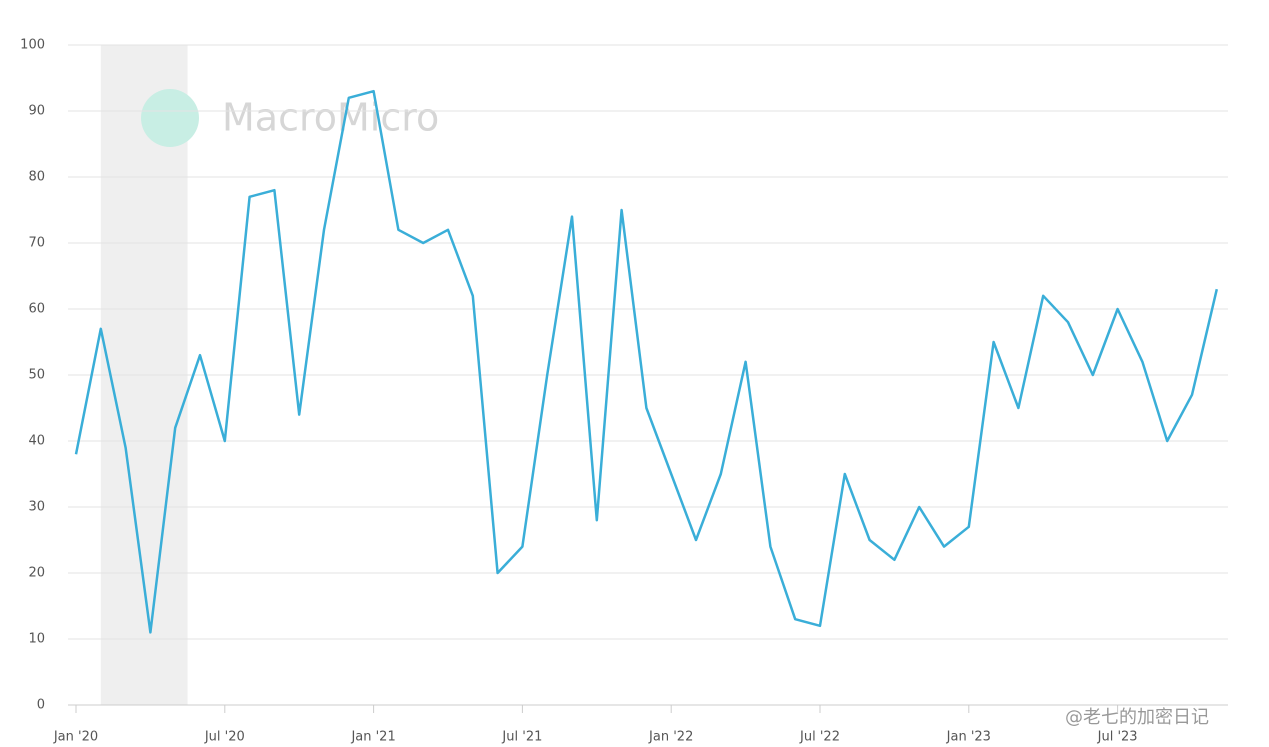  Describe the element at coordinates (330, 118) in the screenshot. I see `watermark: MacroMicro` at that location.